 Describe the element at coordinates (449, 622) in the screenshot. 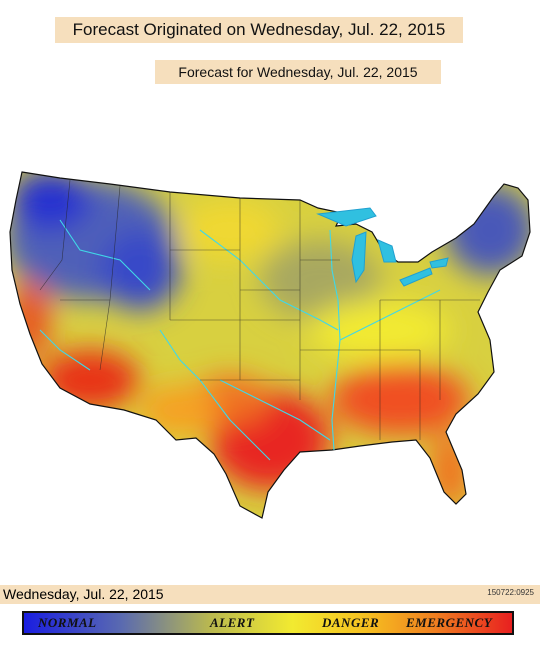

I see `legend-label: EMERGENCY` at that location.